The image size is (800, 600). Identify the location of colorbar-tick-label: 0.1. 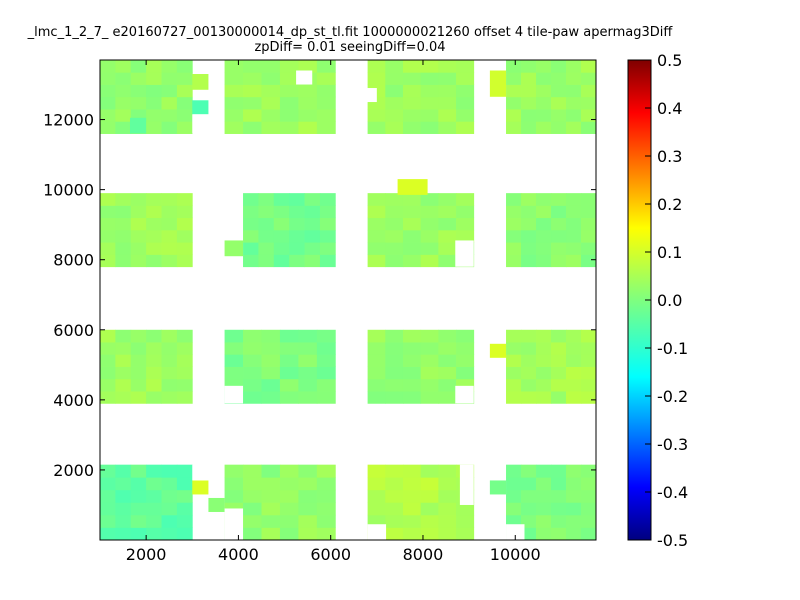
(669, 252).